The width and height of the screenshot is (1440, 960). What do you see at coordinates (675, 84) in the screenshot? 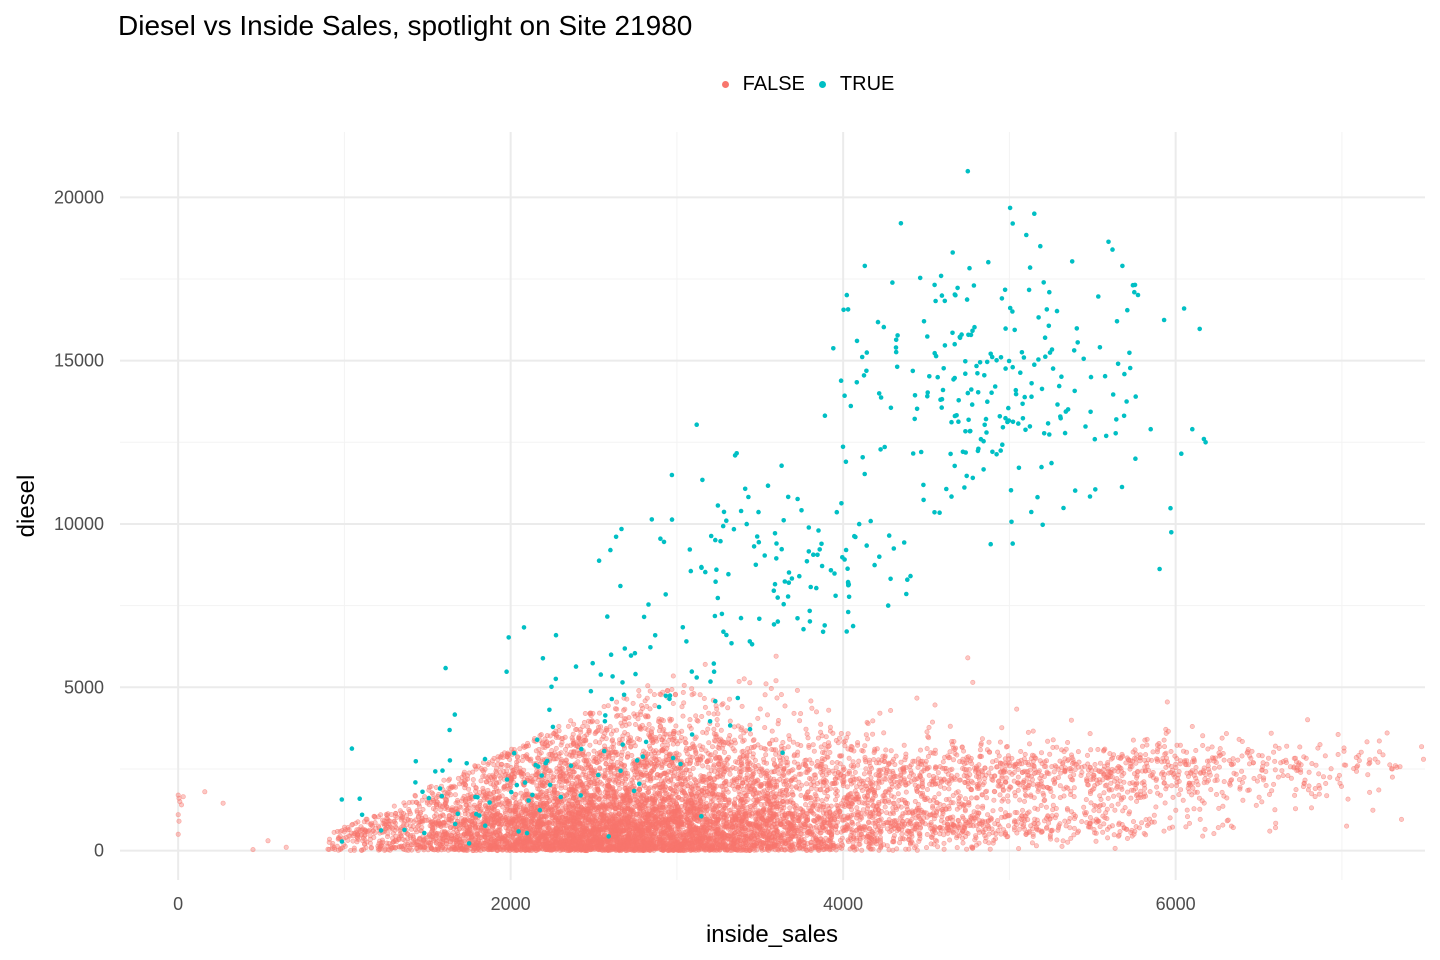
I see `legend-item-false: FALSE` at bounding box center [675, 84].